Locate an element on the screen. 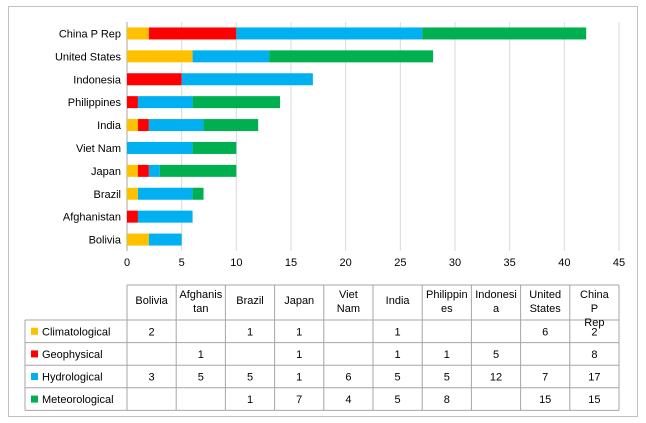  category-label: India is located at coordinates (109, 126).